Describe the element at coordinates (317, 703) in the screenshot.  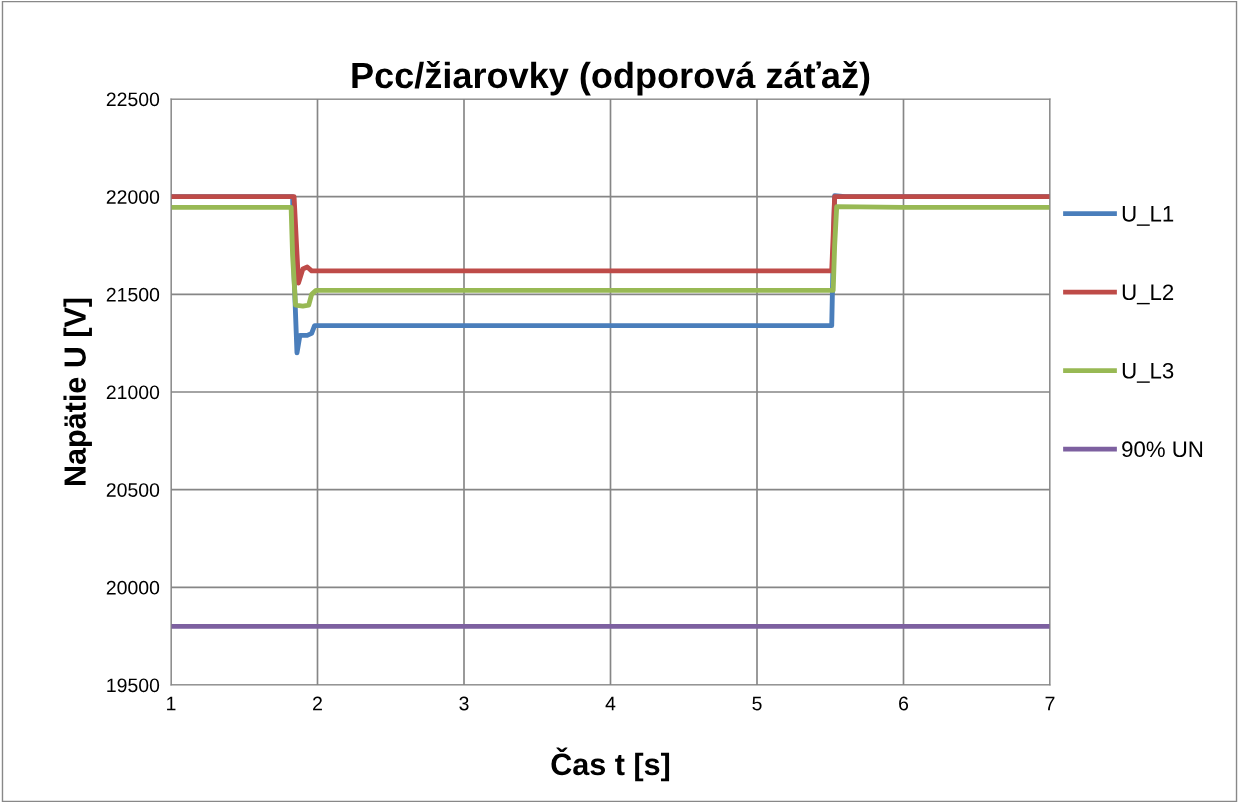
I see `x-tick-label: 2` at that location.